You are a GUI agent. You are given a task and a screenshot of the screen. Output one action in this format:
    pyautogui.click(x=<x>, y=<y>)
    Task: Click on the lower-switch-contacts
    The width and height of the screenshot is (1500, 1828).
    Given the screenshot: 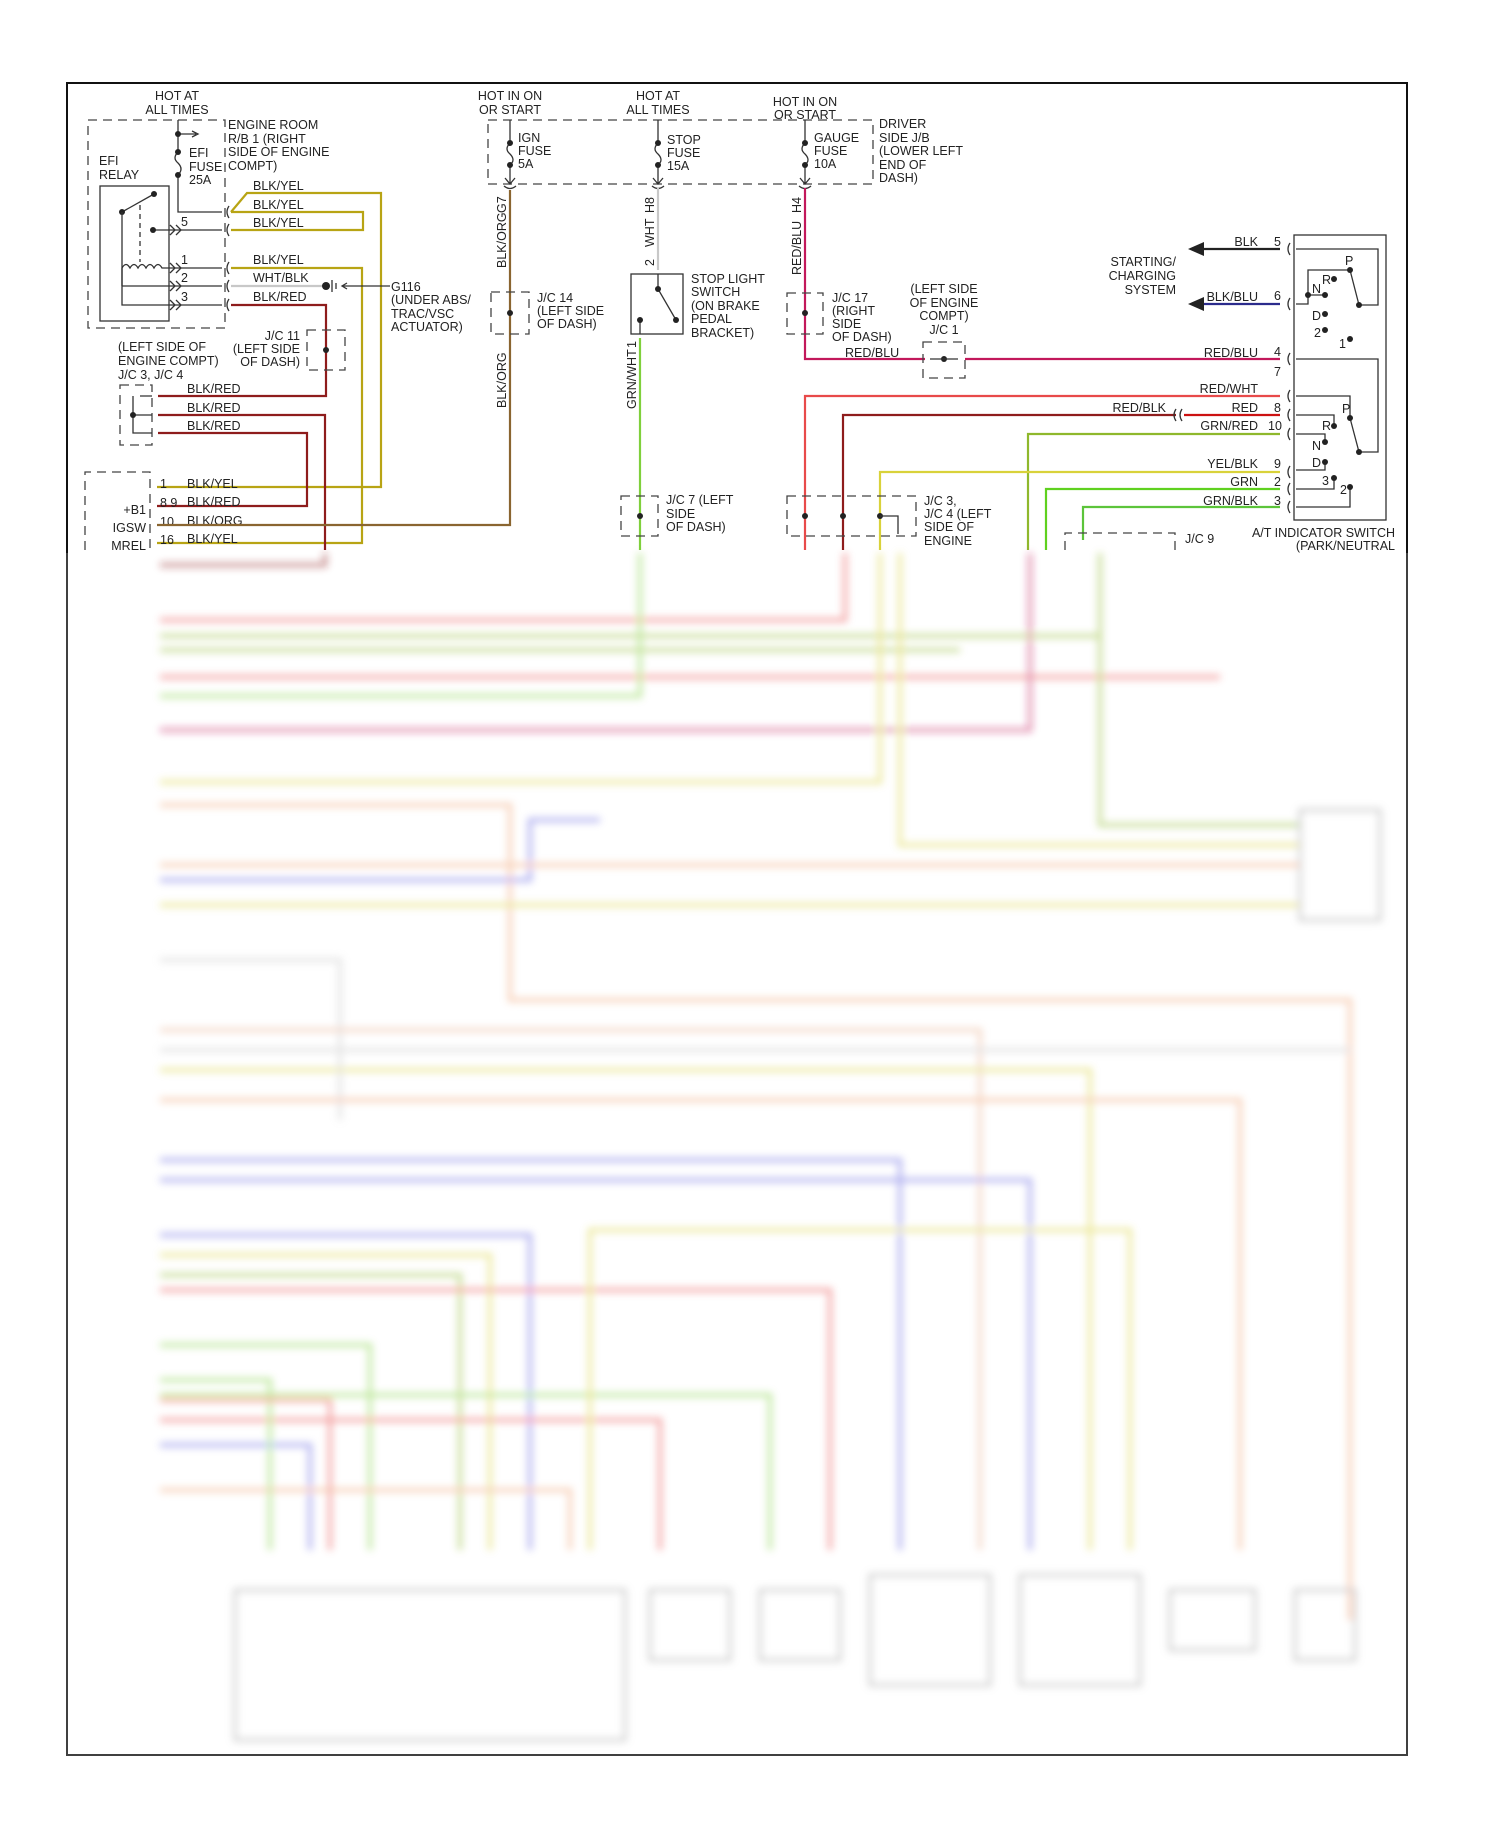 What is the action you would take?
    pyautogui.click(x=1337, y=433)
    